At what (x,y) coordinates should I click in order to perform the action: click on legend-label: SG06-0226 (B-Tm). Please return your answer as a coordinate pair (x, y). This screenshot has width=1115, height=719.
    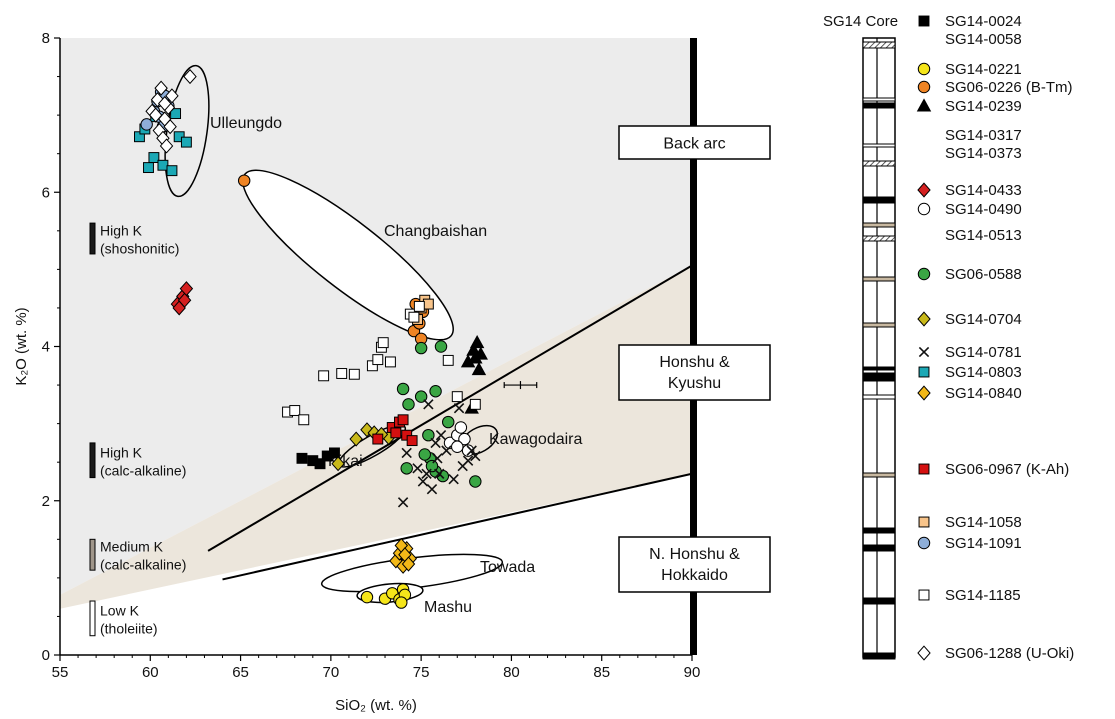
    Looking at the image, I should click on (1009, 87).